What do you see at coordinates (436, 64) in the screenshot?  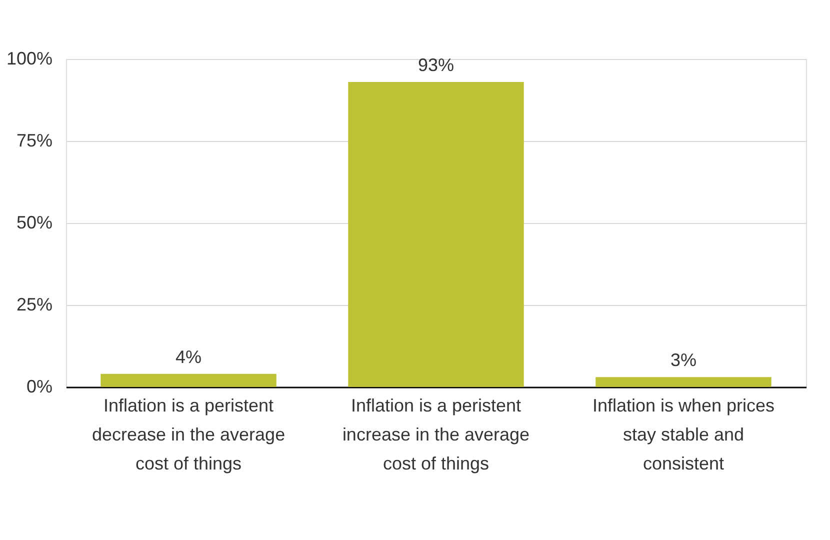 I see `data-label: 93%` at bounding box center [436, 64].